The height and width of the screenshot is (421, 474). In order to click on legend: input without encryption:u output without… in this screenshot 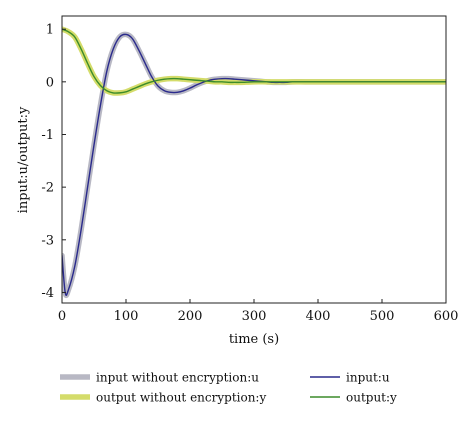, I will do `click(228, 388)`.